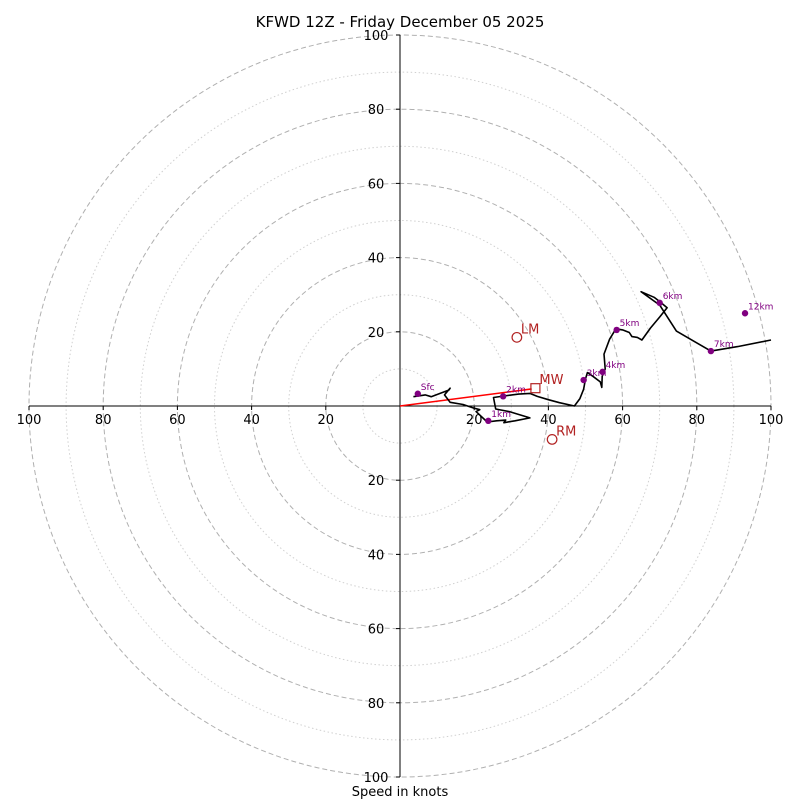  What do you see at coordinates (552, 439) in the screenshot?
I see `marker-RM` at bounding box center [552, 439].